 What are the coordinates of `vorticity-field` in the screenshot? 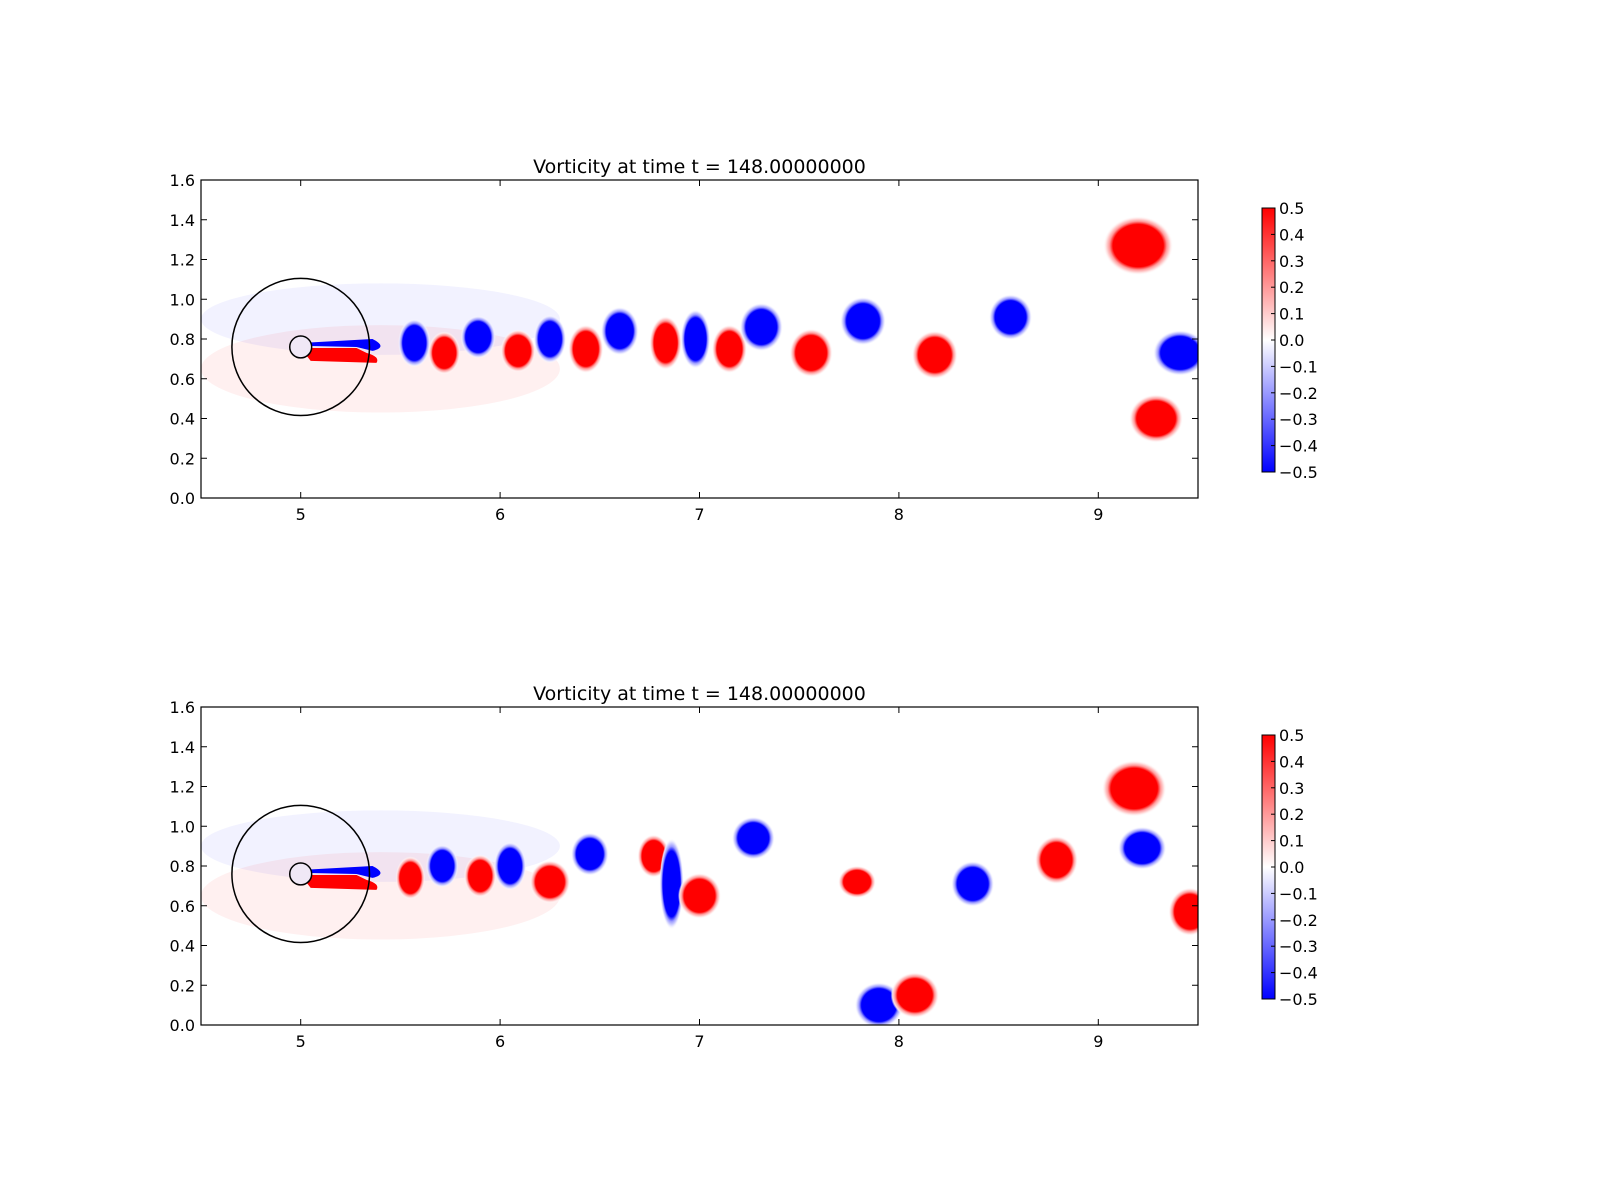 It's located at (699, 329).